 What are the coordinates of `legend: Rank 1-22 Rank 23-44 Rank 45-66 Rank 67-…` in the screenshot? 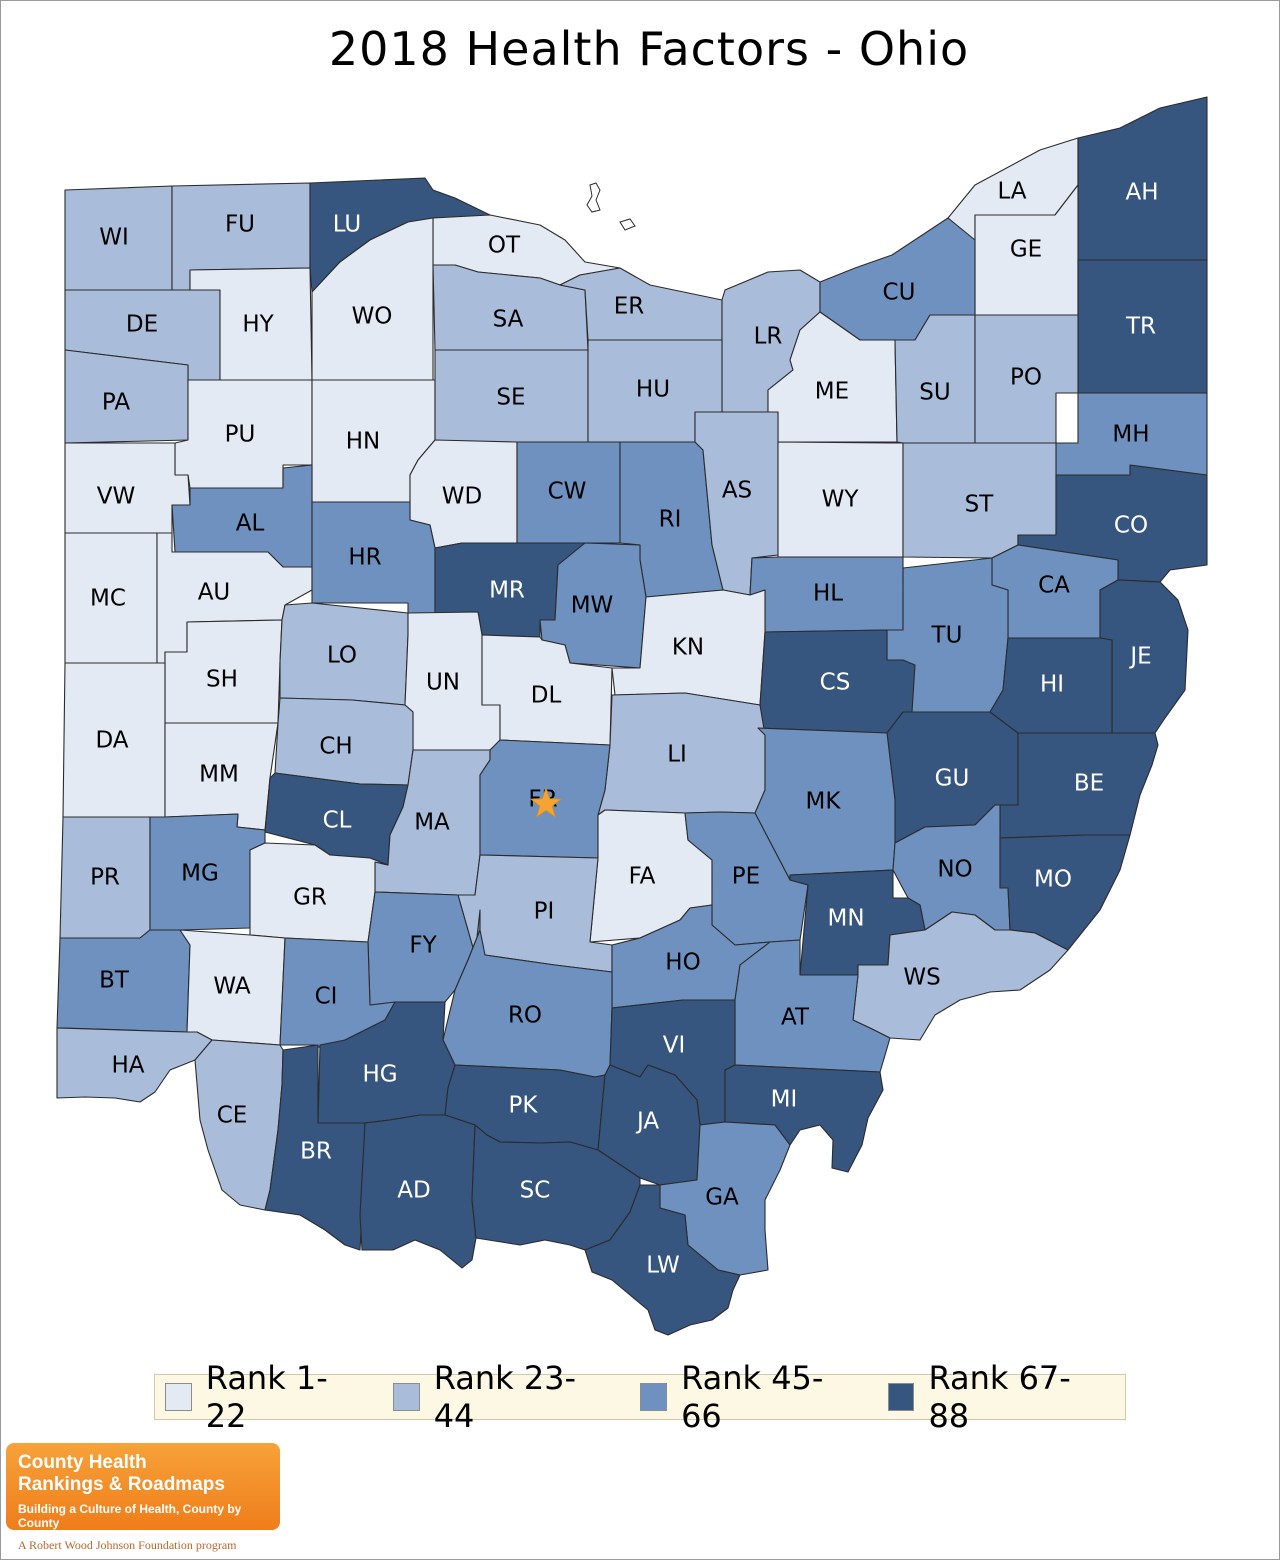 It's located at (640, 1397).